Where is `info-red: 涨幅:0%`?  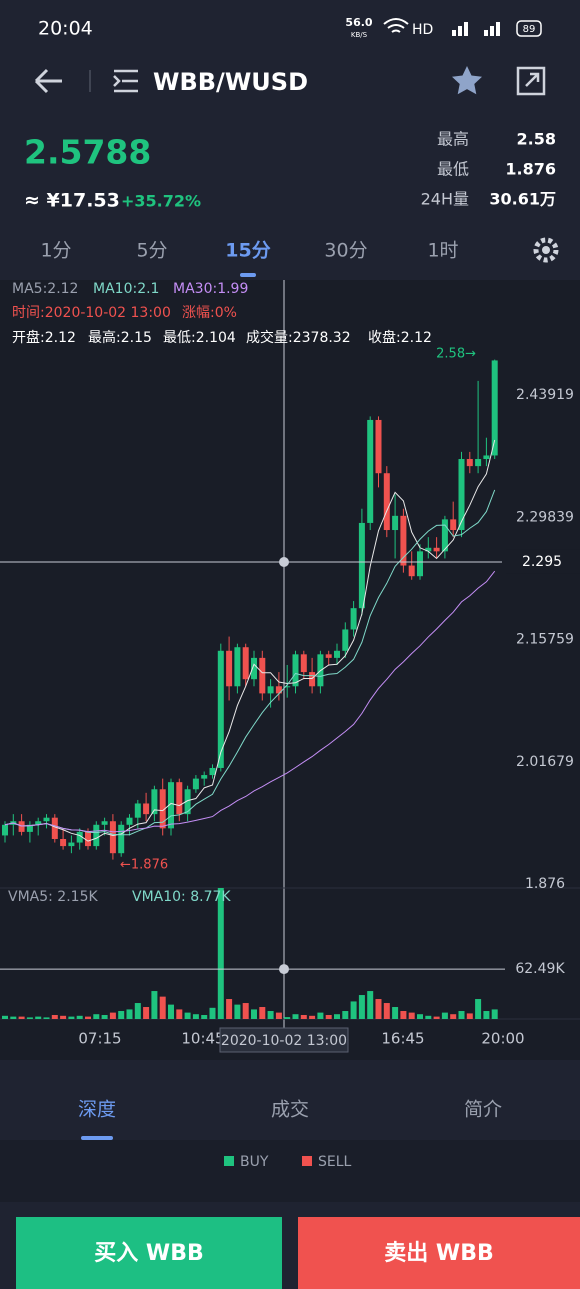 info-red: 涨幅:0% is located at coordinates (209, 313).